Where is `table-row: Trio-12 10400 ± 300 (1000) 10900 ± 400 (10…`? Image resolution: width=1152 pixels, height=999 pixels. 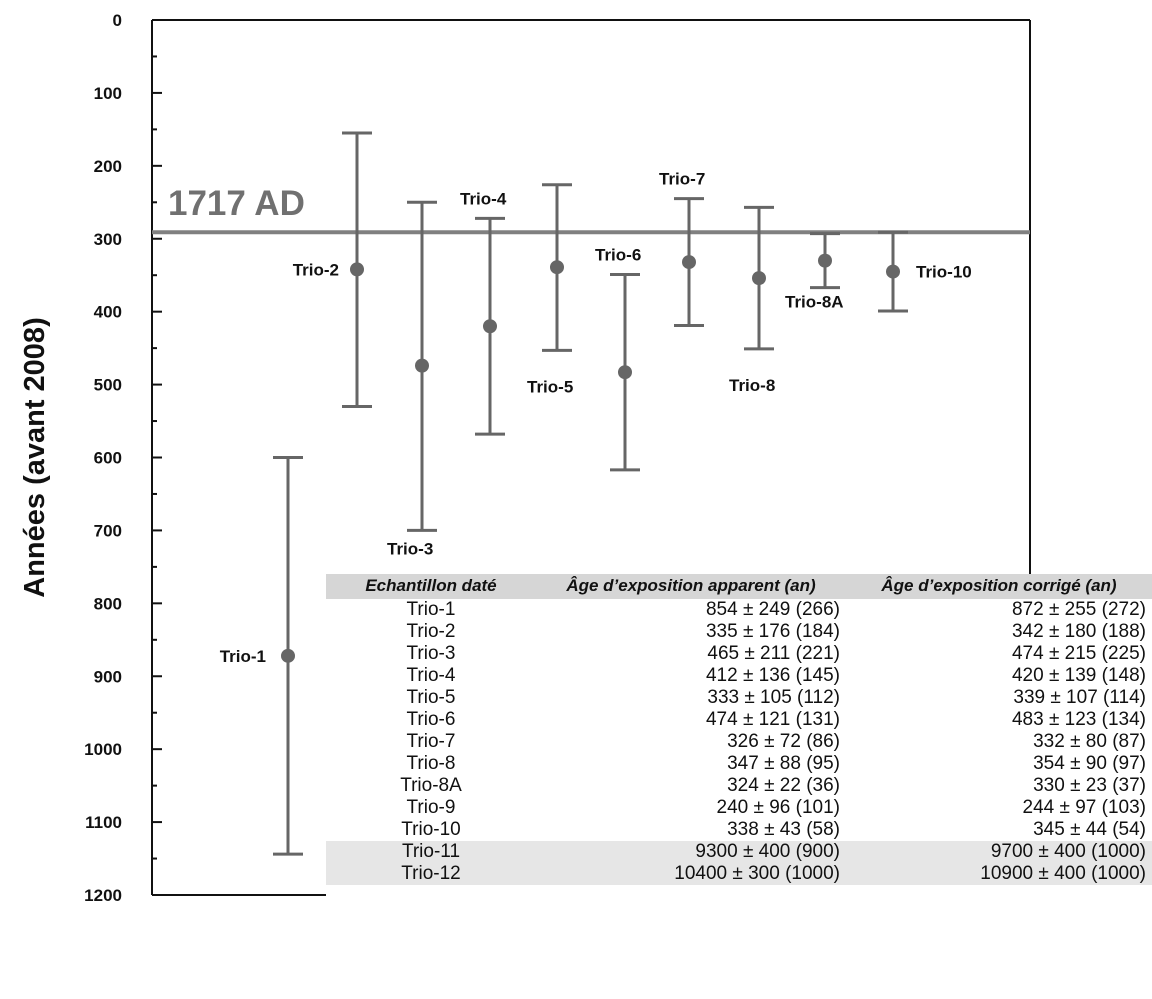
table-row: Trio-12 10400 ± 300 (1000) 10900 ± 400 (10… is located at coordinates (739, 874).